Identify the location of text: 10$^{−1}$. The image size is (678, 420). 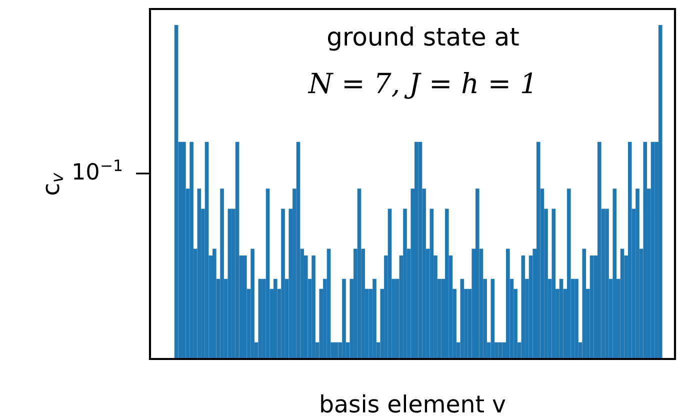
(98, 170).